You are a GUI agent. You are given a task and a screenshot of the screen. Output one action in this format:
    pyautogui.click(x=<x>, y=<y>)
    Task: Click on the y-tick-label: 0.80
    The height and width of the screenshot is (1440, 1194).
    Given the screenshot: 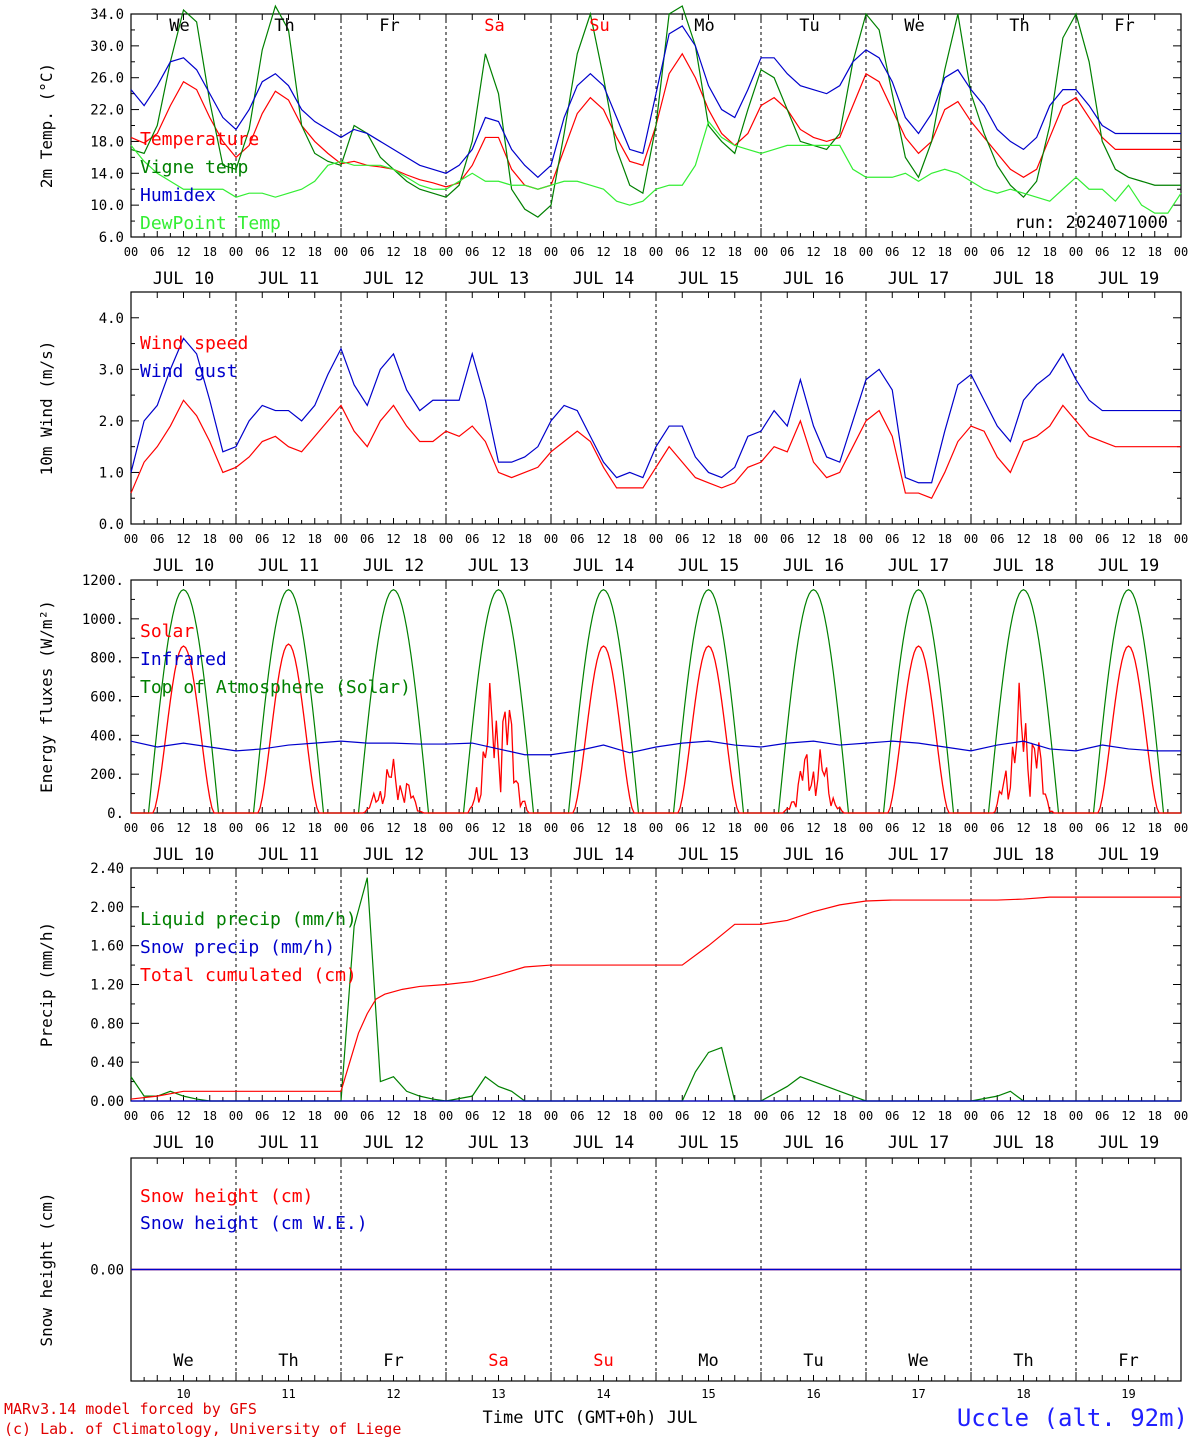 What is the action you would take?
    pyautogui.click(x=107, y=1024)
    